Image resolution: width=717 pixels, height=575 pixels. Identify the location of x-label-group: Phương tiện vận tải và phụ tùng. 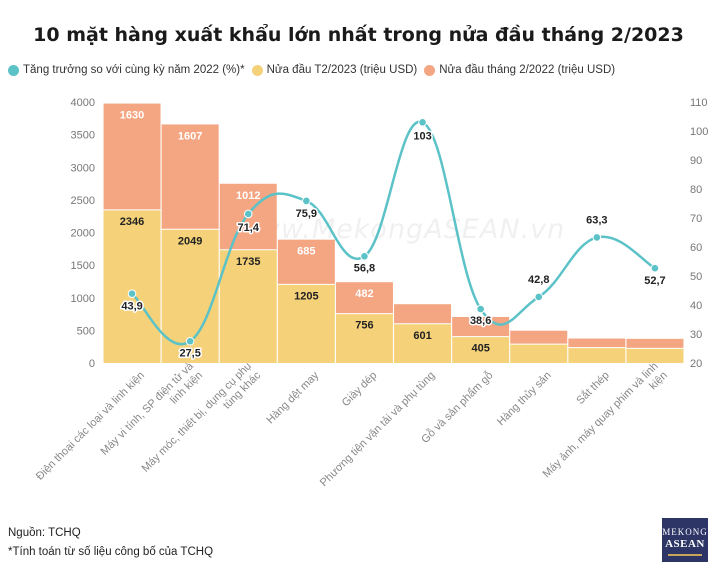
(378, 429).